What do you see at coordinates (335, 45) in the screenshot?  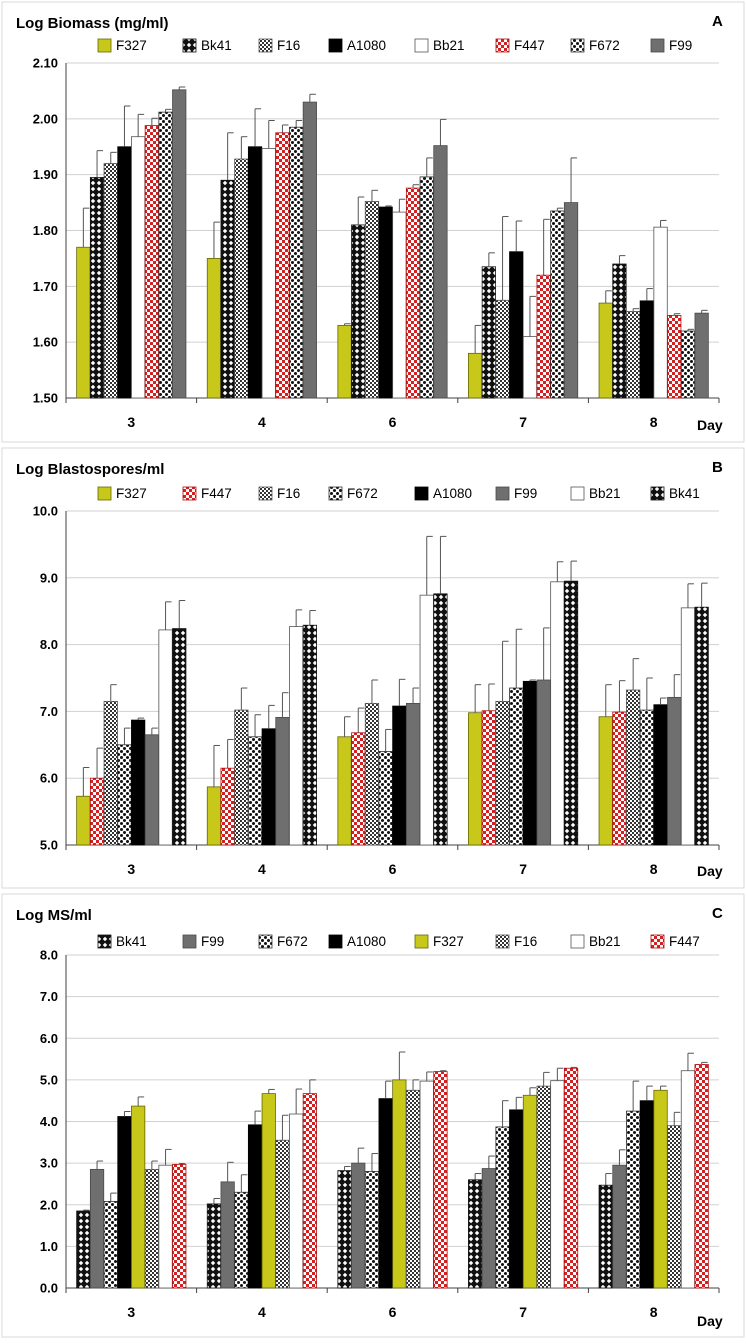 I see `panel-a-legend-swatch-a1080` at bounding box center [335, 45].